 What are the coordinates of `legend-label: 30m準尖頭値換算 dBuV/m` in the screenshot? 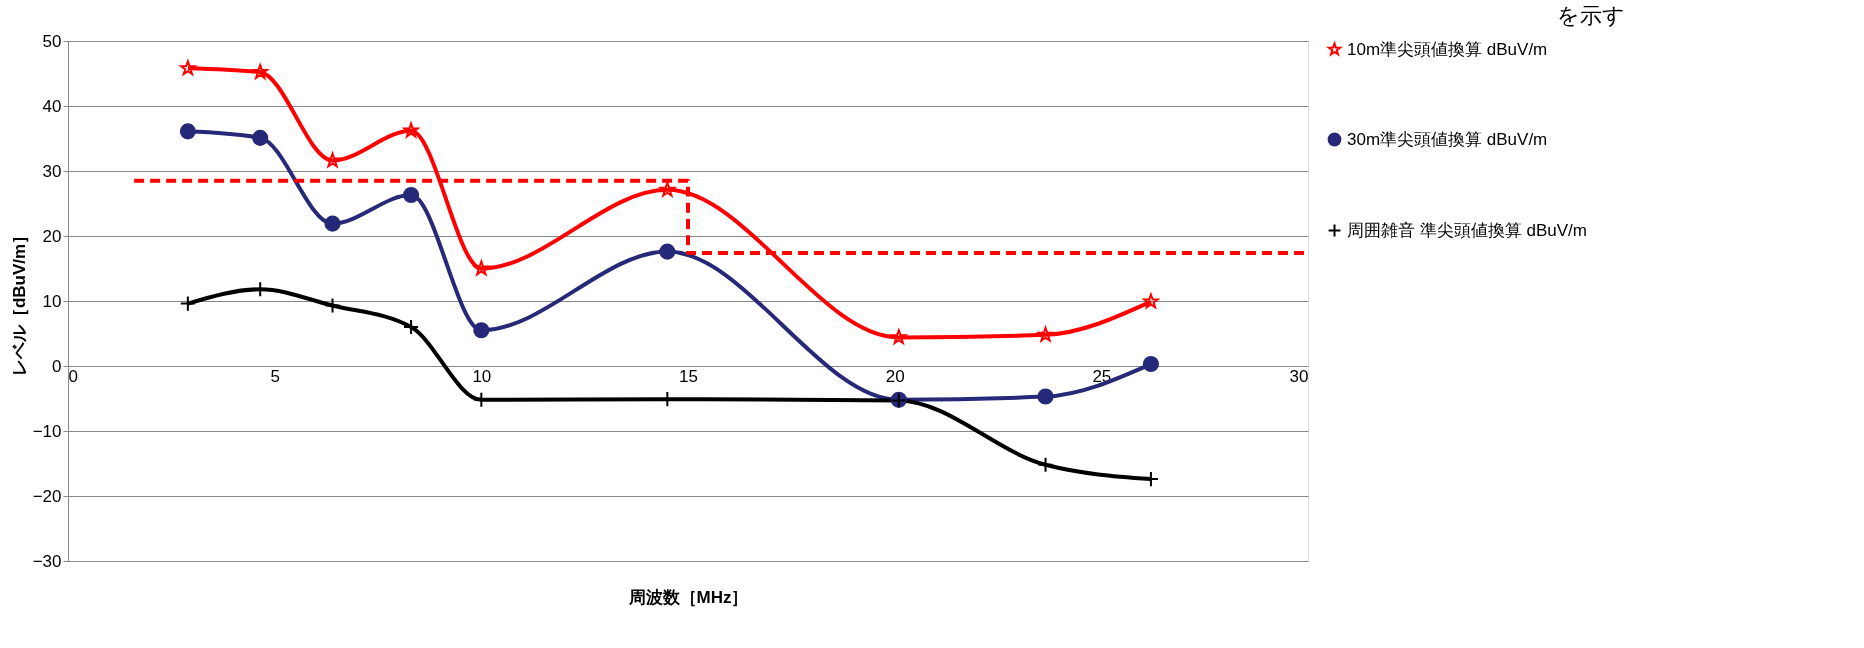 It's located at (1447, 139).